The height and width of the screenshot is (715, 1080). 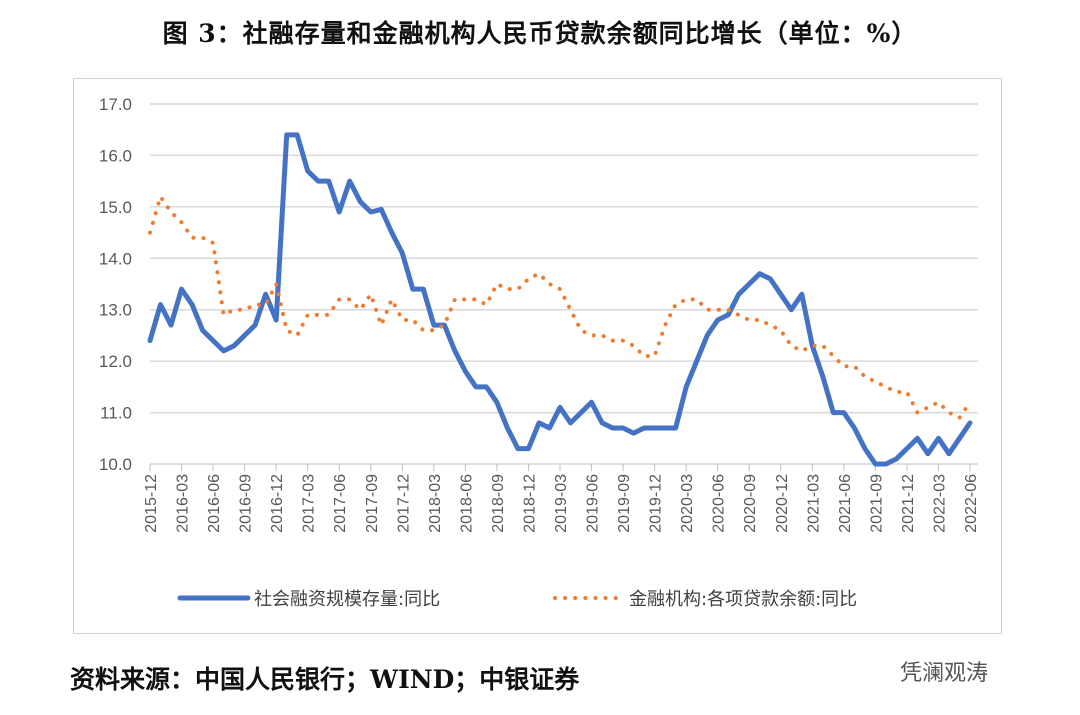 What do you see at coordinates (656, 503) in the screenshot?
I see `x-tick-label: 2019-12` at bounding box center [656, 503].